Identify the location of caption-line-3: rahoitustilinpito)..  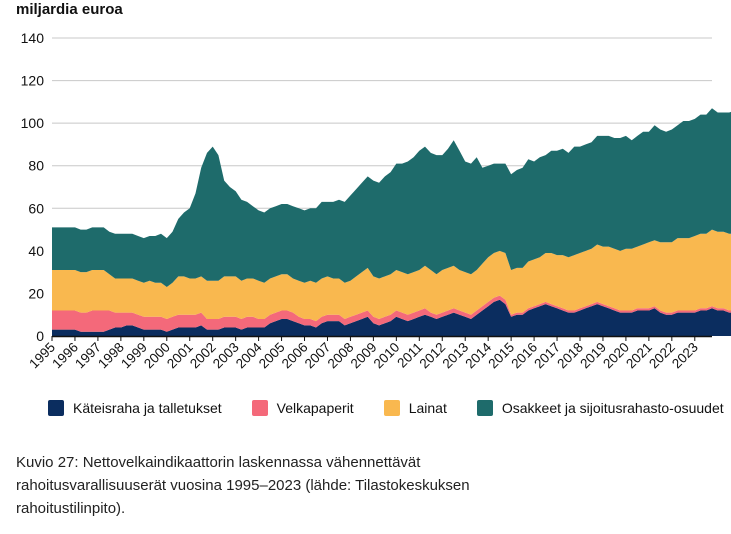
(71, 508).